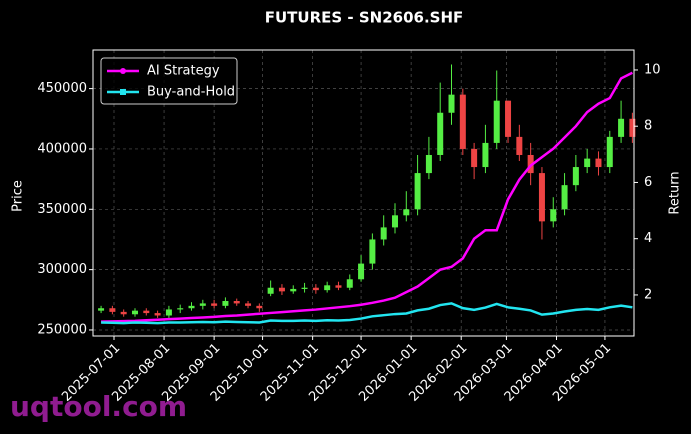 The image size is (691, 434). I want to click on y-axis-label: Price, so click(18, 196).